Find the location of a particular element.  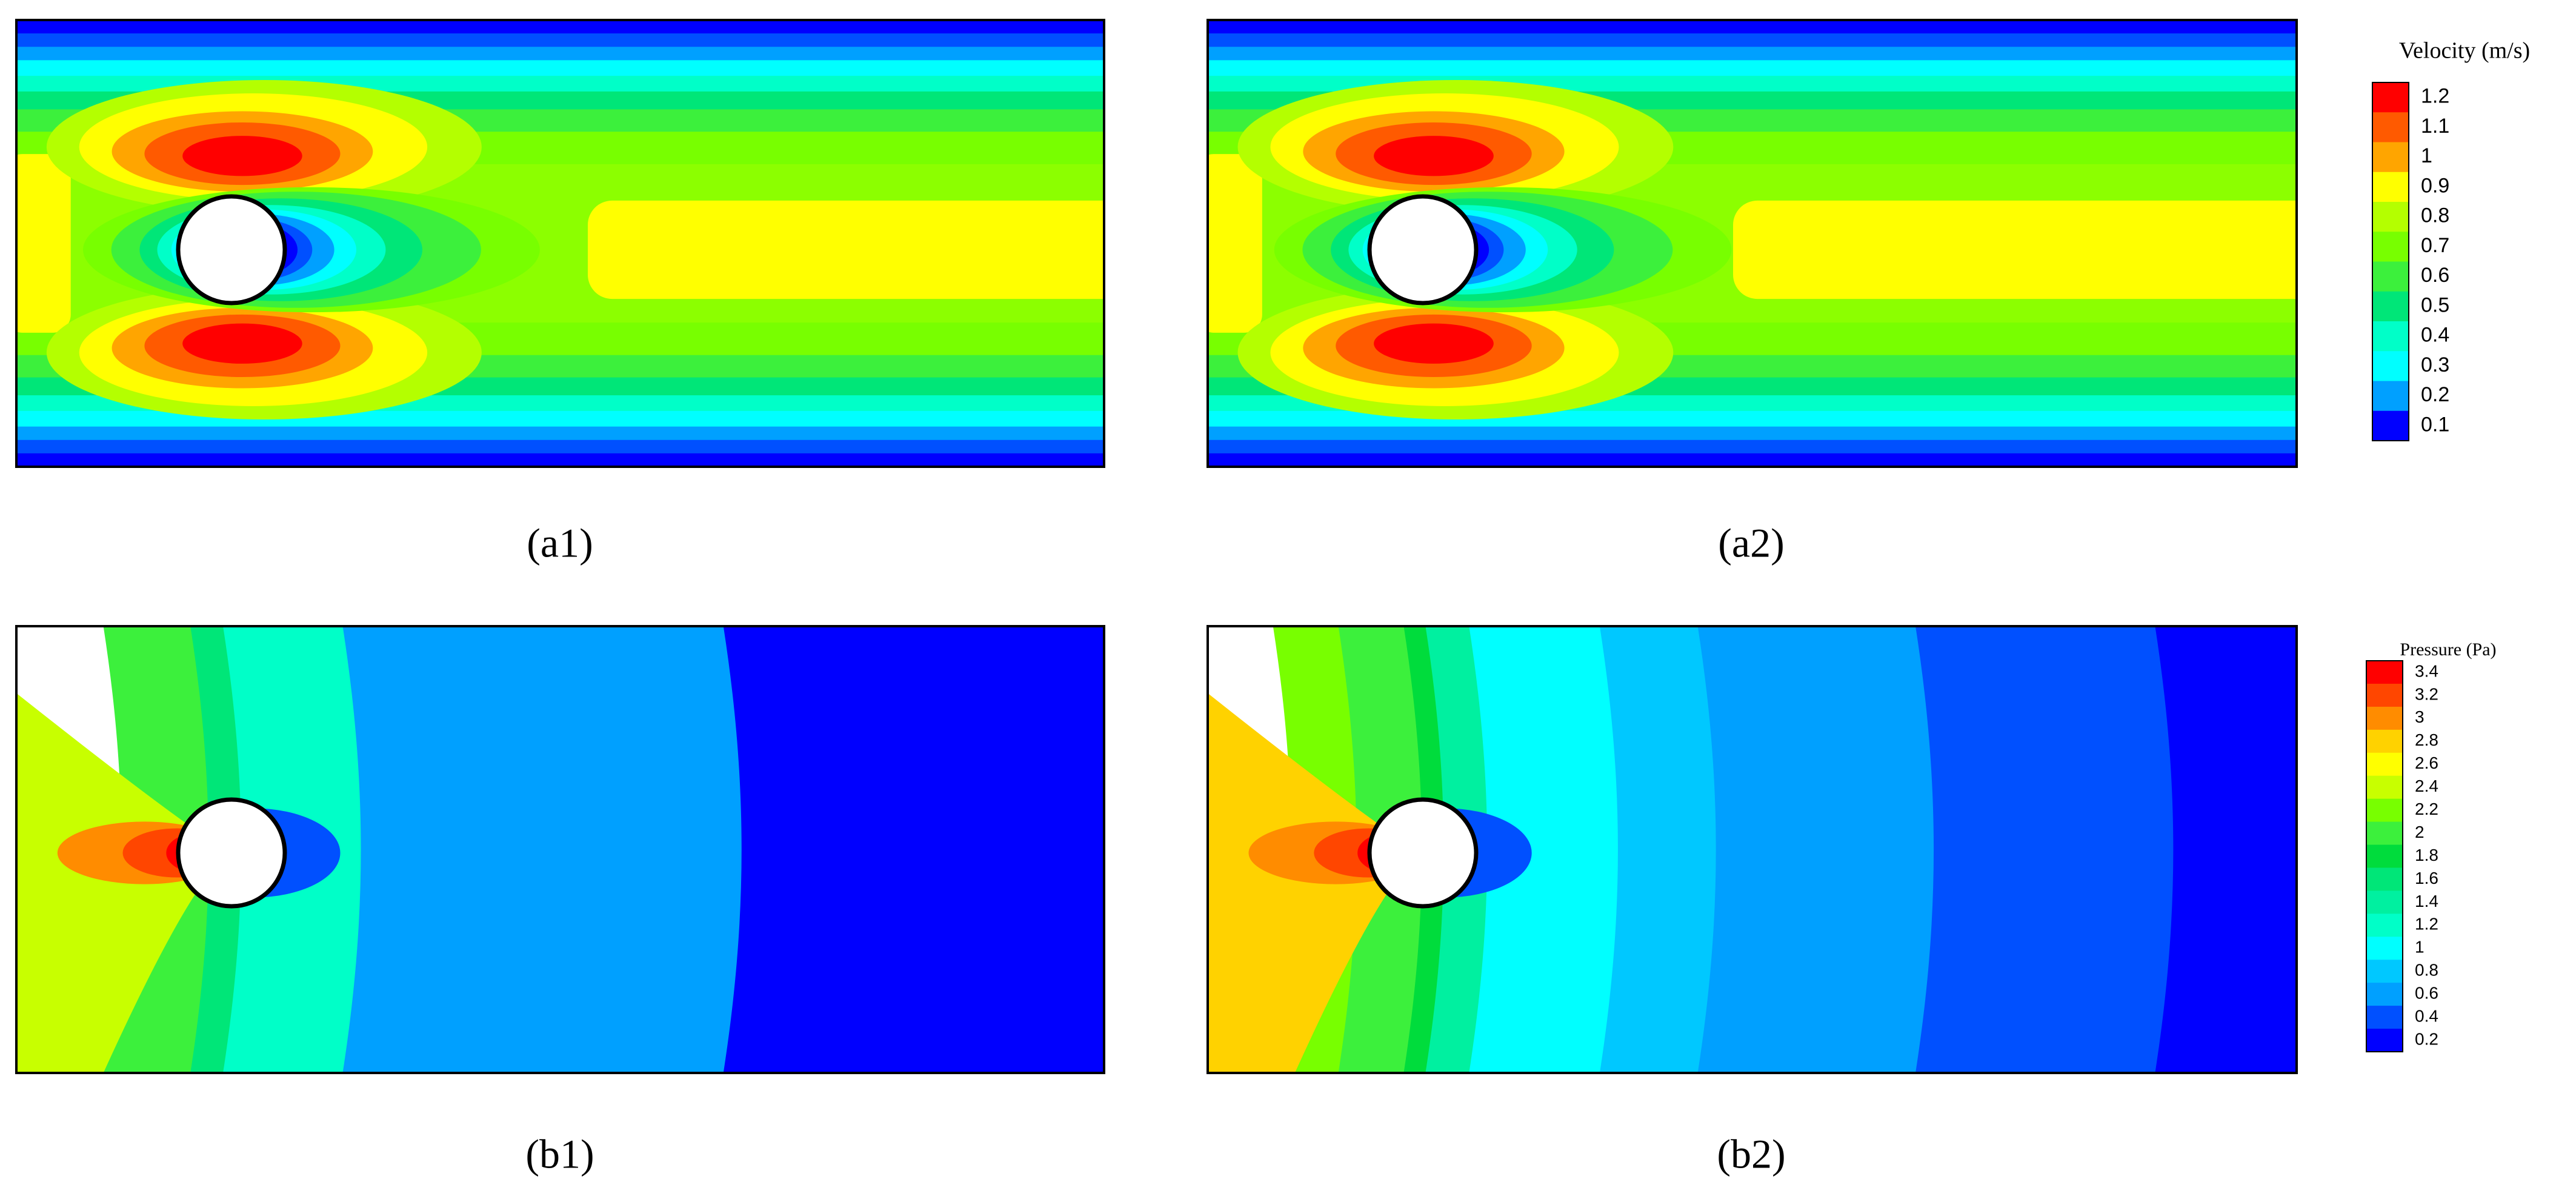

legend-title: Pressure (Pa) is located at coordinates (2448, 650).